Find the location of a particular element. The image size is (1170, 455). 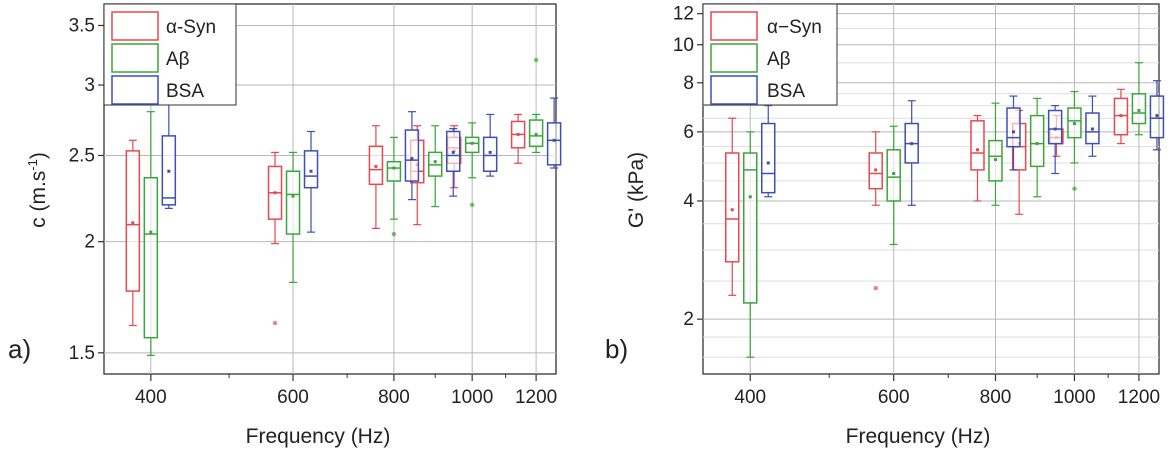

panel-label: b) is located at coordinates (616, 349).